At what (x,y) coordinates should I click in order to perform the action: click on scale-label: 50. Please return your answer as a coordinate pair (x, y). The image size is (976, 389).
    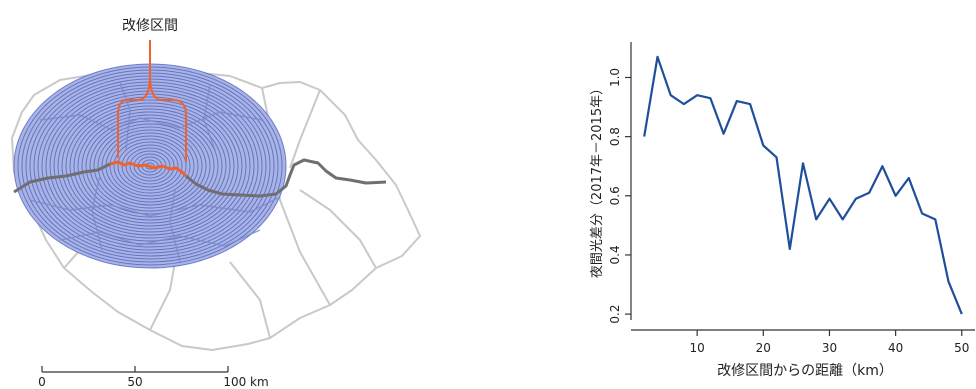
    Looking at the image, I should click on (134, 382).